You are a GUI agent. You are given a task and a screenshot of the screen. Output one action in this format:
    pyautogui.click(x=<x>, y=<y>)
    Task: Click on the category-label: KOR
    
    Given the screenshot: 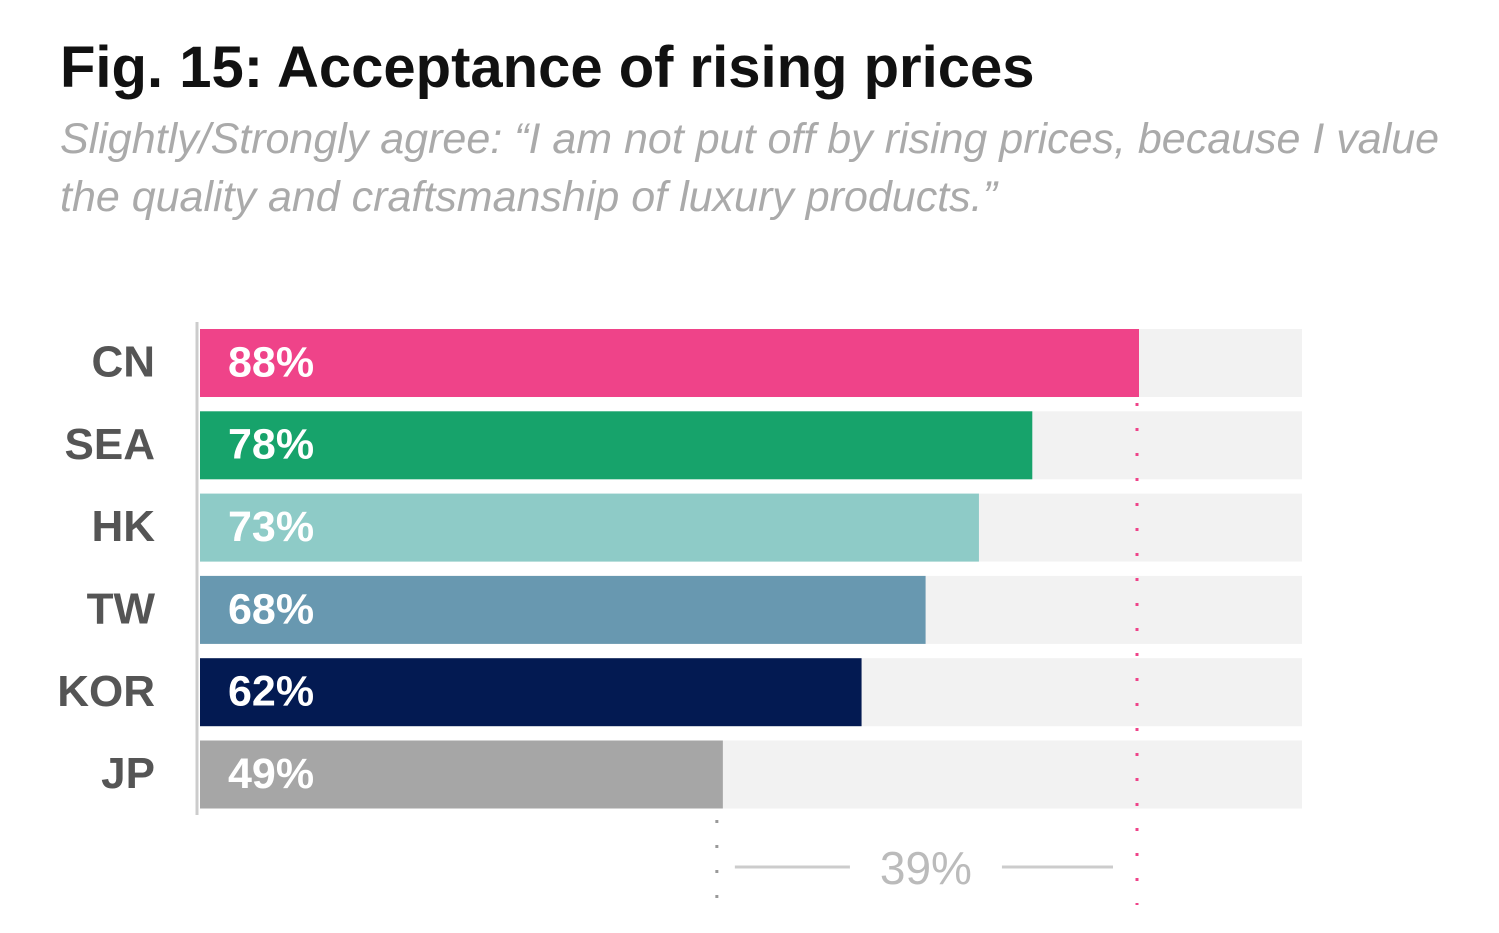 What is the action you would take?
    pyautogui.click(x=106, y=691)
    